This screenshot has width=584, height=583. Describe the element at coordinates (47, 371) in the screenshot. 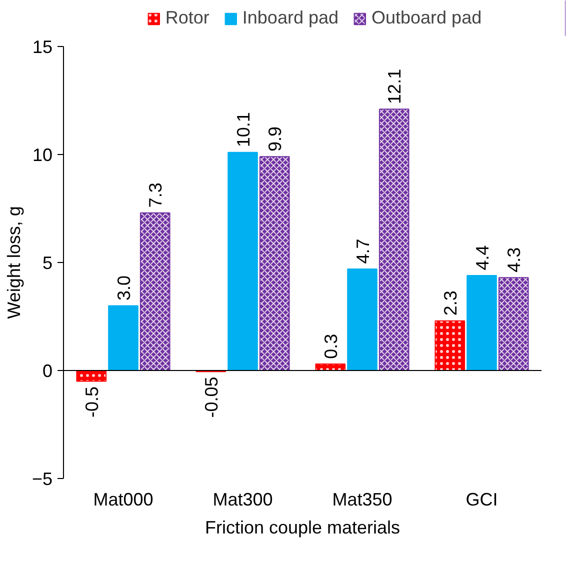

I see `y-tick-label: 0` at that location.